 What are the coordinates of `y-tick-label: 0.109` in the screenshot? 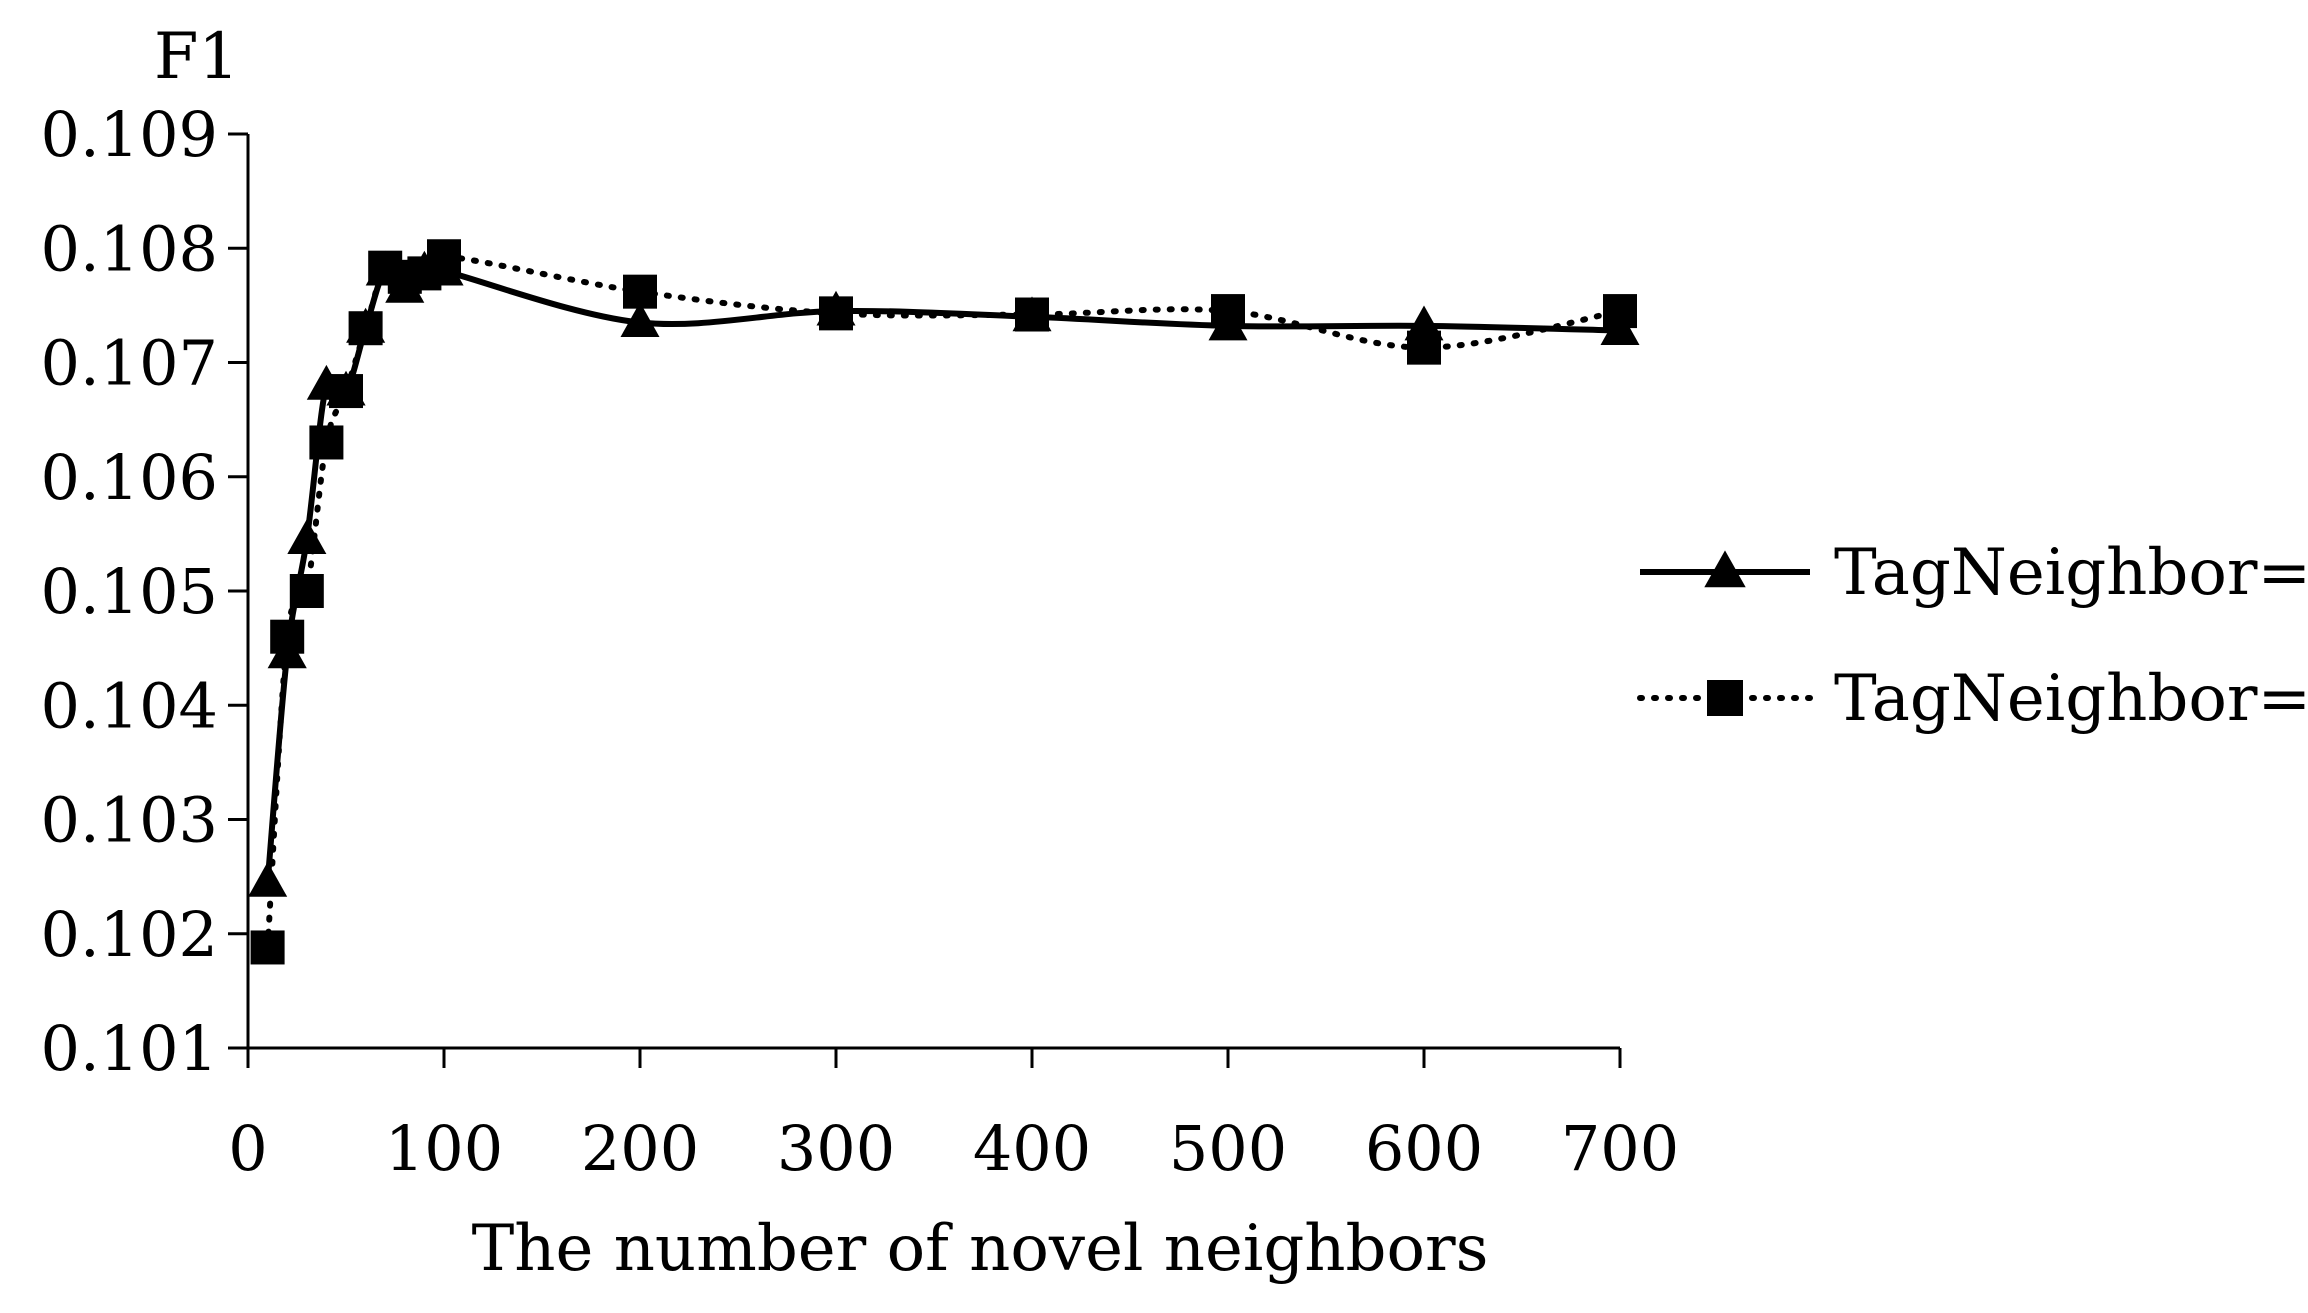 It's located at (130, 134).